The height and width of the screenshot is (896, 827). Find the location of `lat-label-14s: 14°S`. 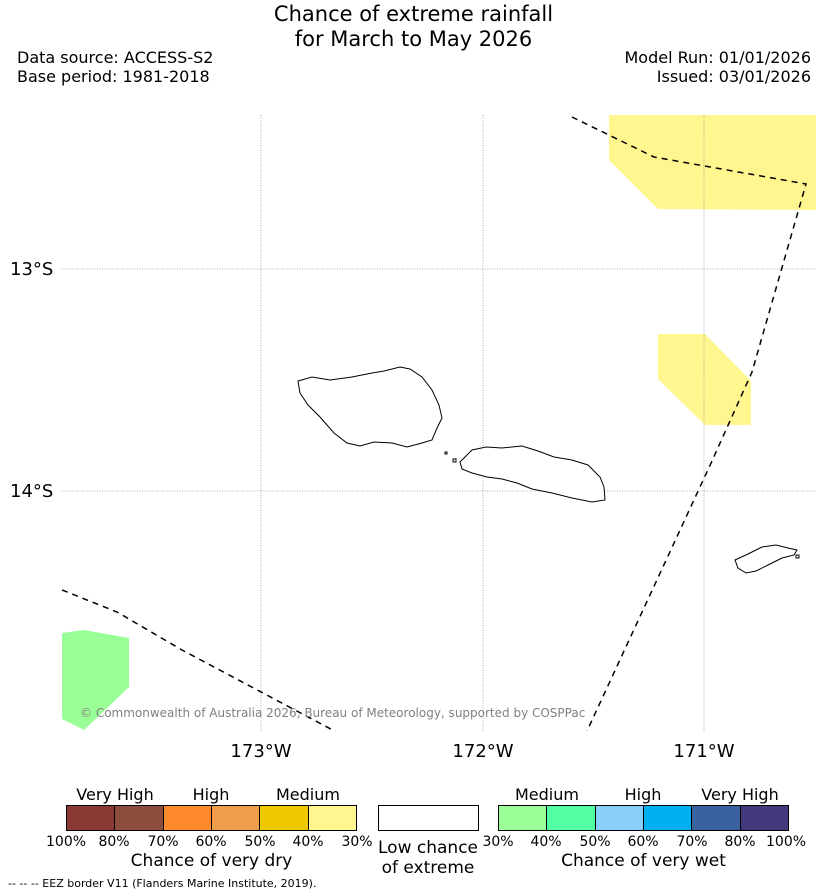

lat-label-14s: 14°S is located at coordinates (32, 491).